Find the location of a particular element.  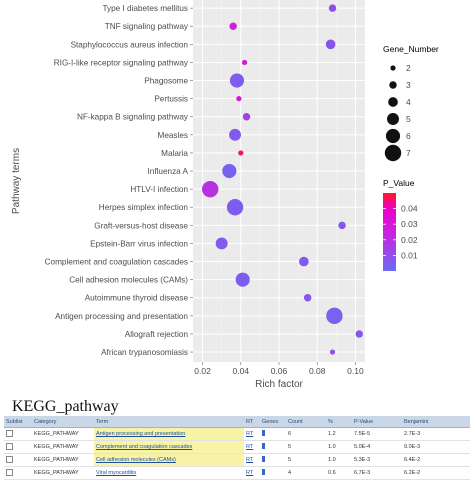

colorbar-label: 0.02 is located at coordinates (409, 240).